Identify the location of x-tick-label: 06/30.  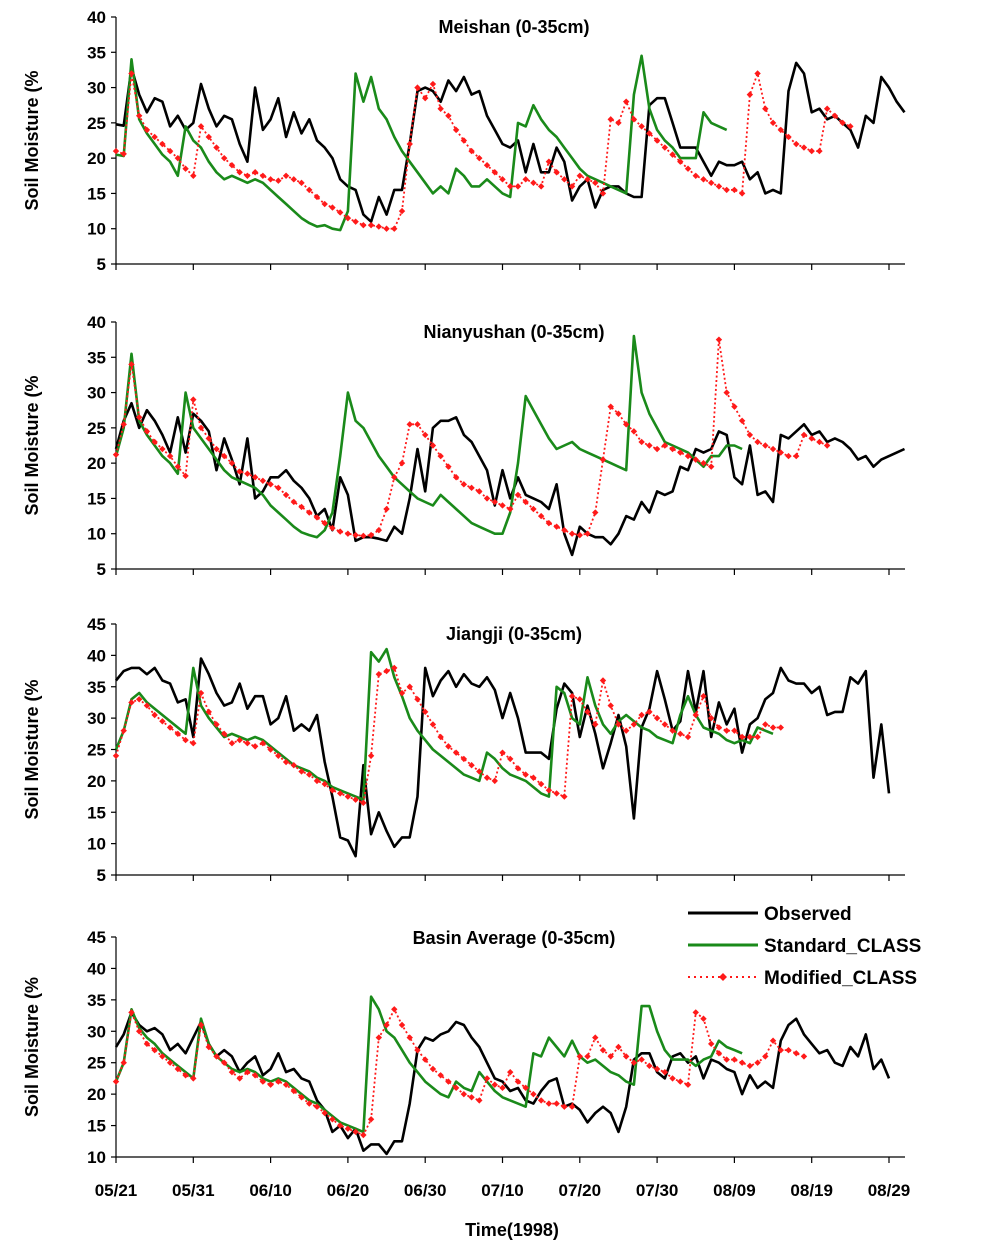
(425, 1190).